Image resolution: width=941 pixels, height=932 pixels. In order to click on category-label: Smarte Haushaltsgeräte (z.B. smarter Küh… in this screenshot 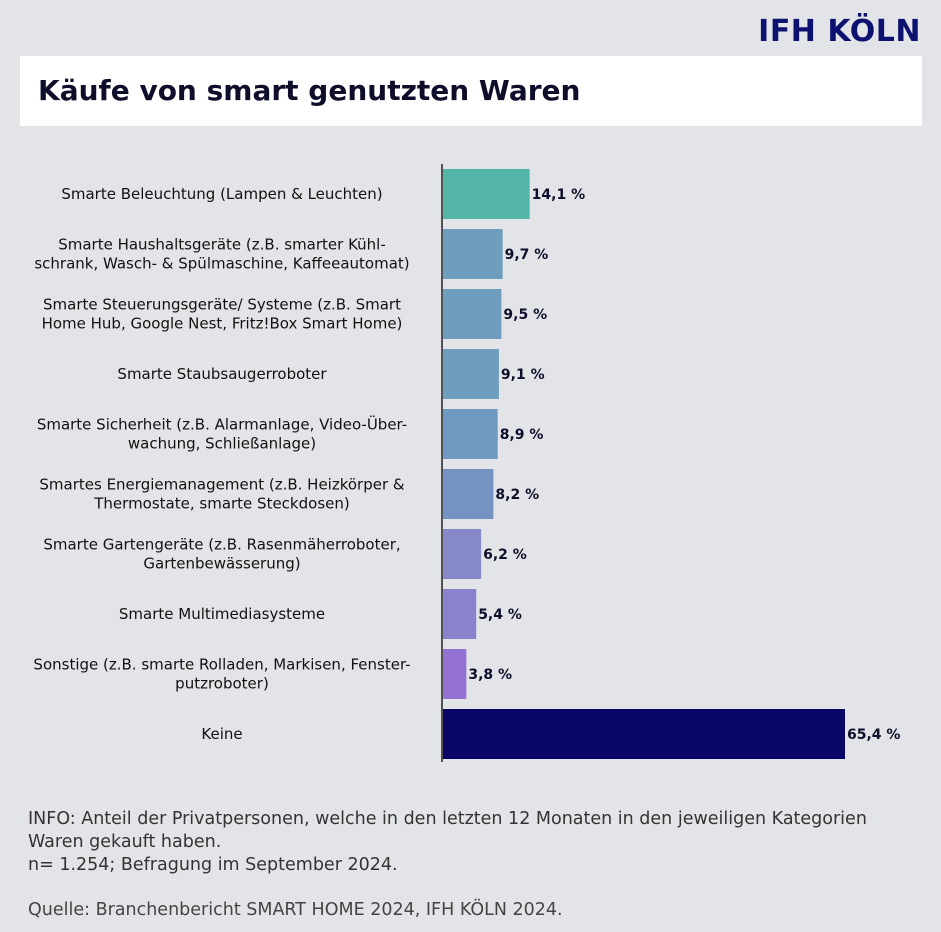, I will do `click(222, 245)`.